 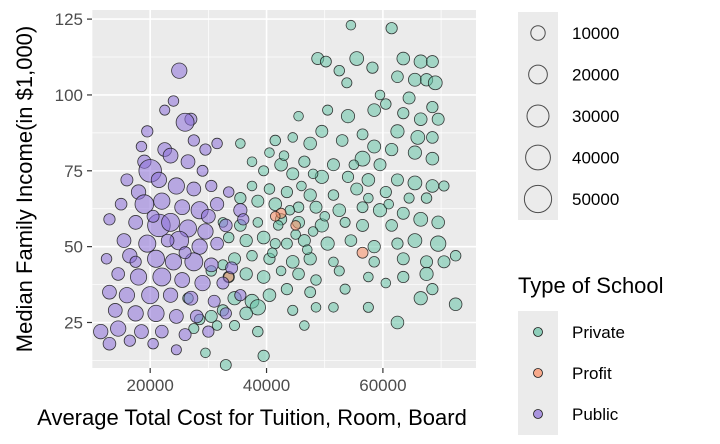 I want to click on y-tick-label: 125, so click(x=69, y=19).